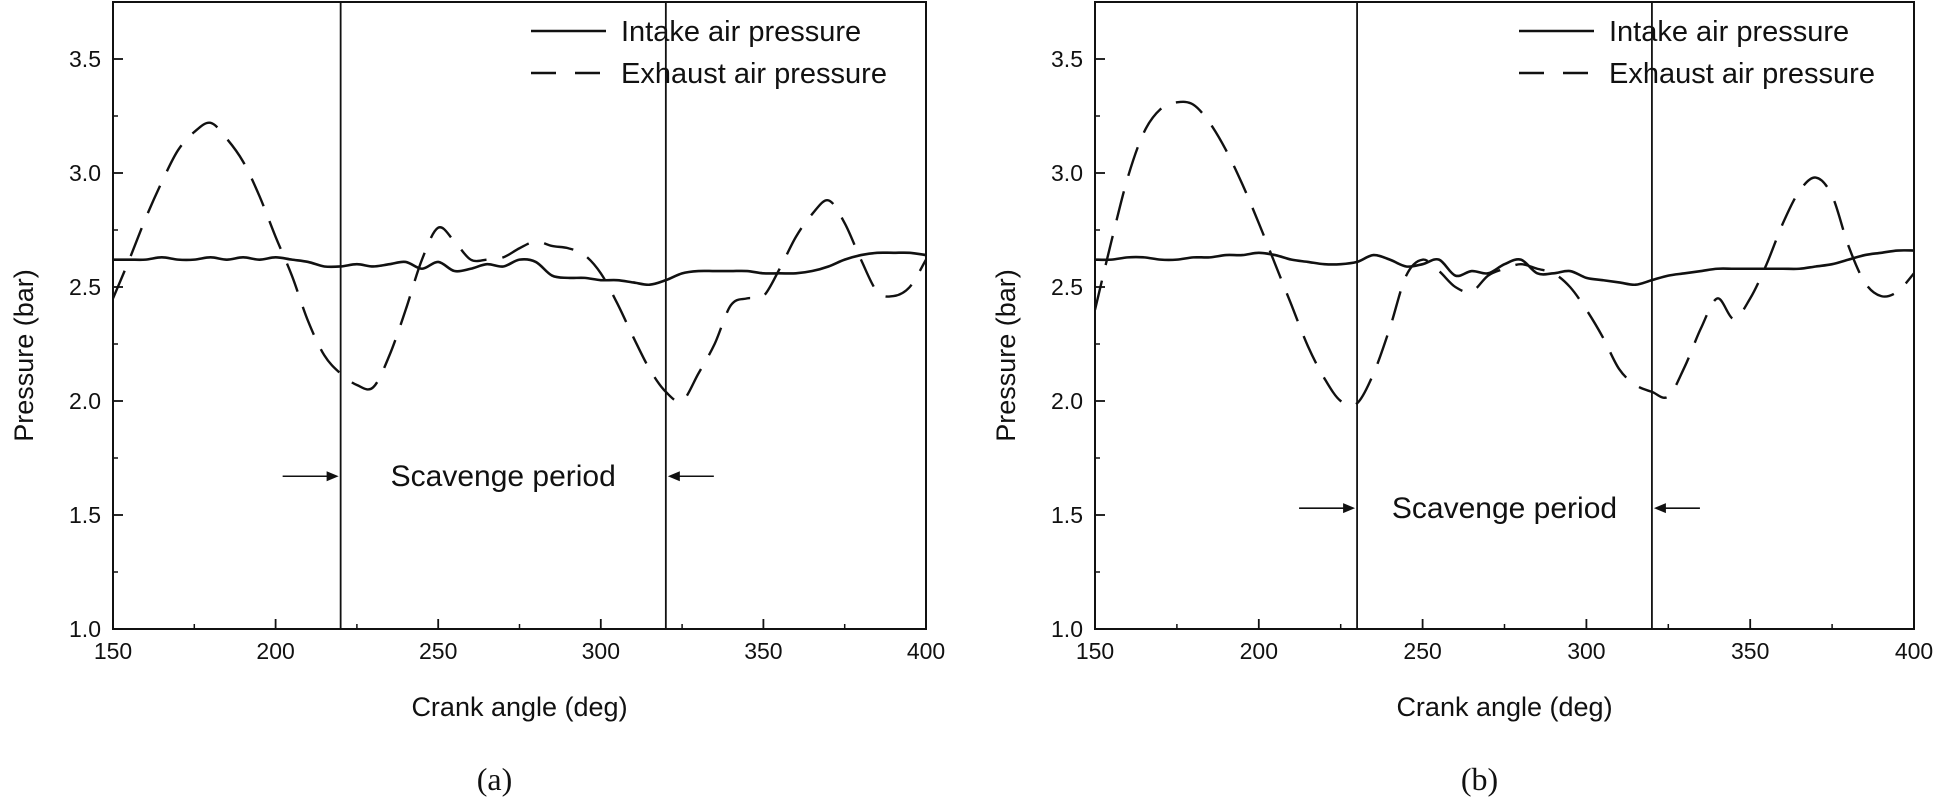  I want to click on panel-caption: (a), so click(495, 779).